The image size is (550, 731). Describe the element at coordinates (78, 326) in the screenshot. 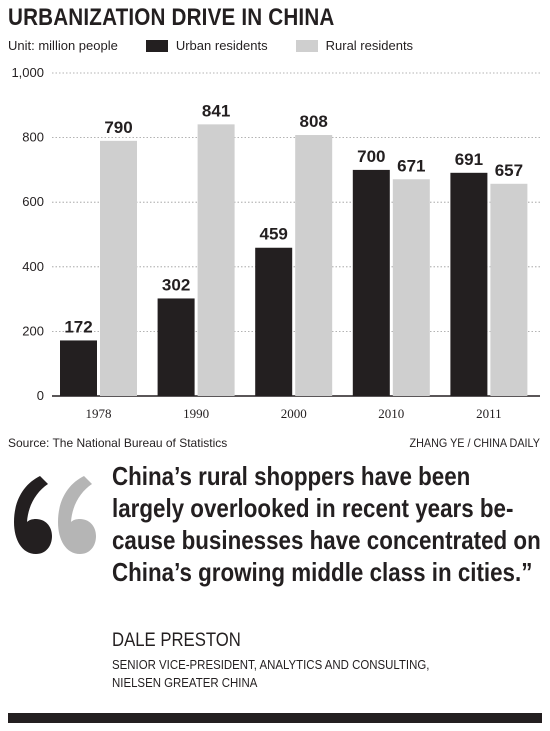

I see `data-label: 172` at that location.